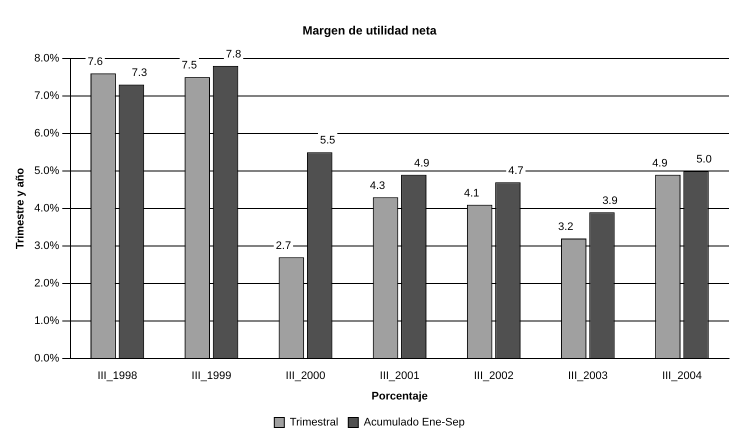 The height and width of the screenshot is (438, 749). Describe the element at coordinates (189, 66) in the screenshot. I see `data-label: 7.5` at that location.